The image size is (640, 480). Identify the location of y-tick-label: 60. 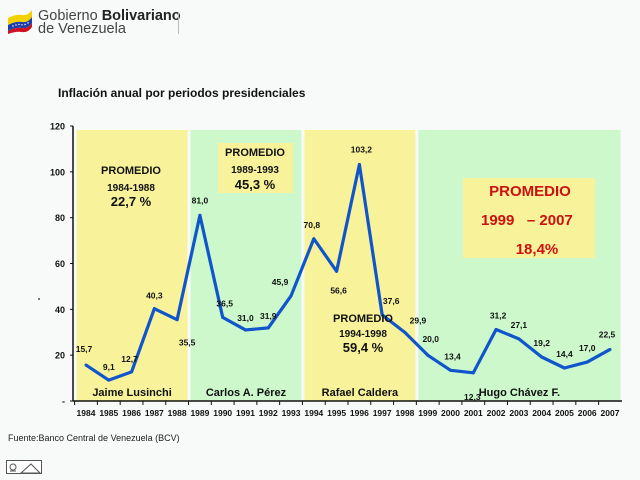
(60, 264).